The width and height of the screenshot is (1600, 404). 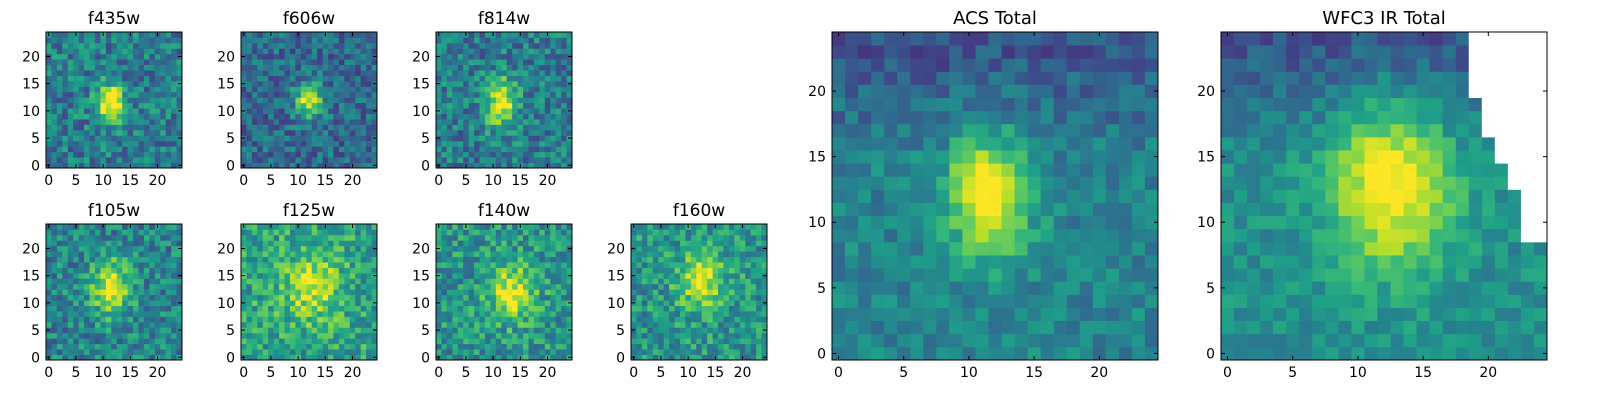 I want to click on x-tick-label: 0, so click(x=48, y=181).